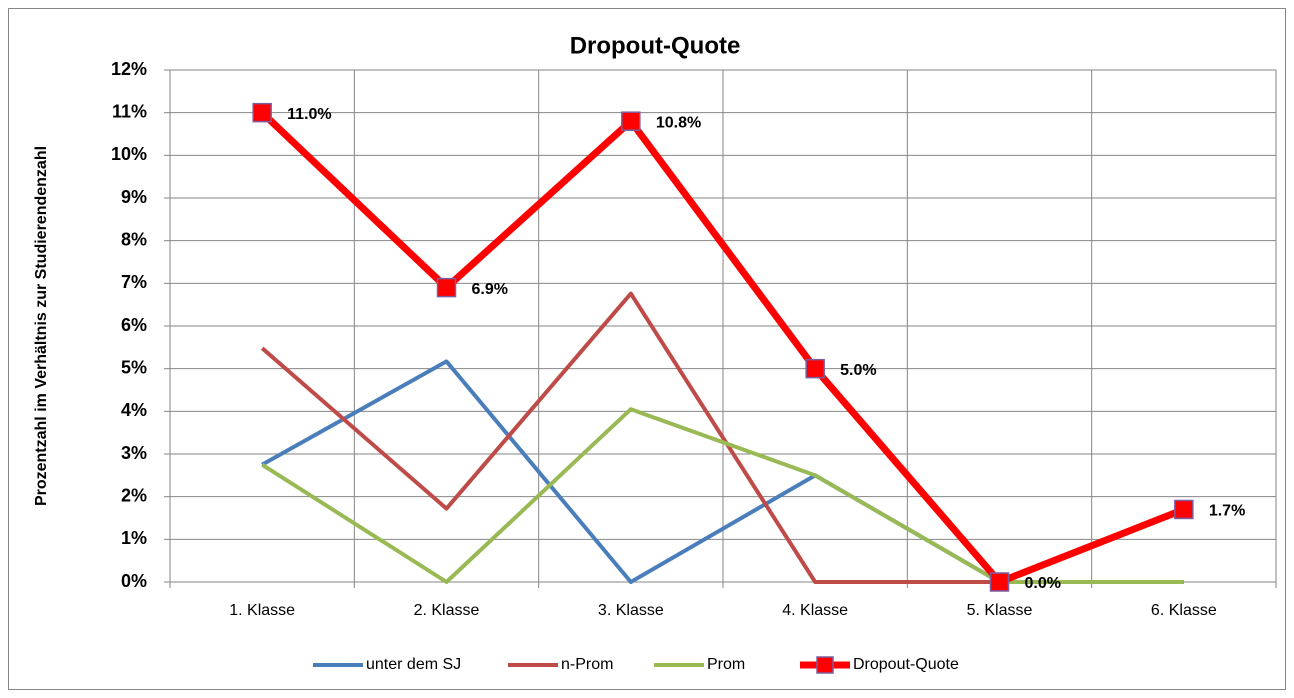  What do you see at coordinates (134, 282) in the screenshot?
I see `y-tick-label: 7%` at bounding box center [134, 282].